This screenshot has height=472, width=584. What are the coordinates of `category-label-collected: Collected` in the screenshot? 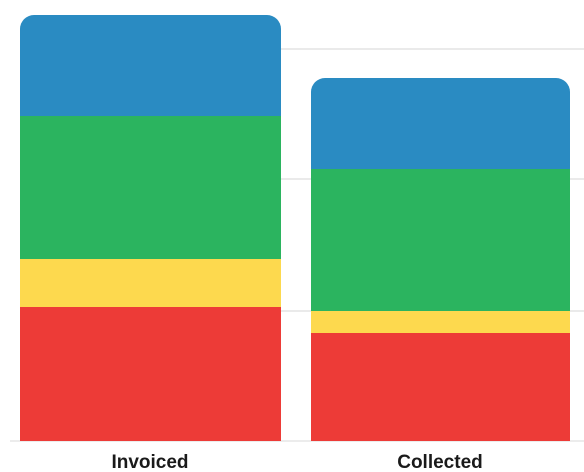 It's located at (440, 462).